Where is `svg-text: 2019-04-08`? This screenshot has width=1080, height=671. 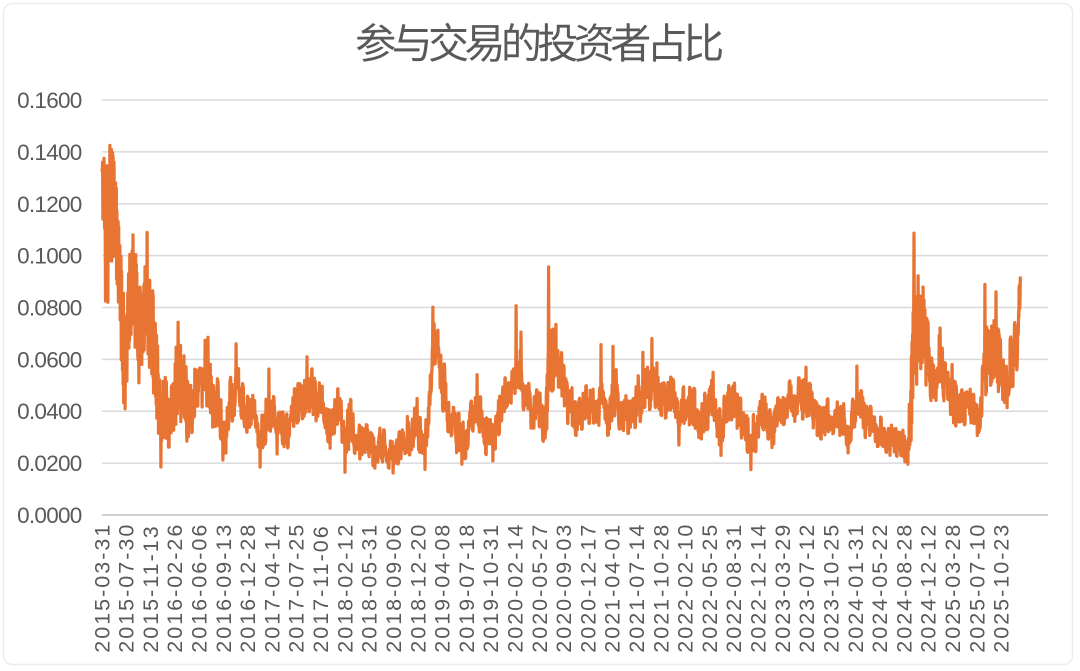
svg-text: 2019-04-08 is located at coordinates (443, 588).